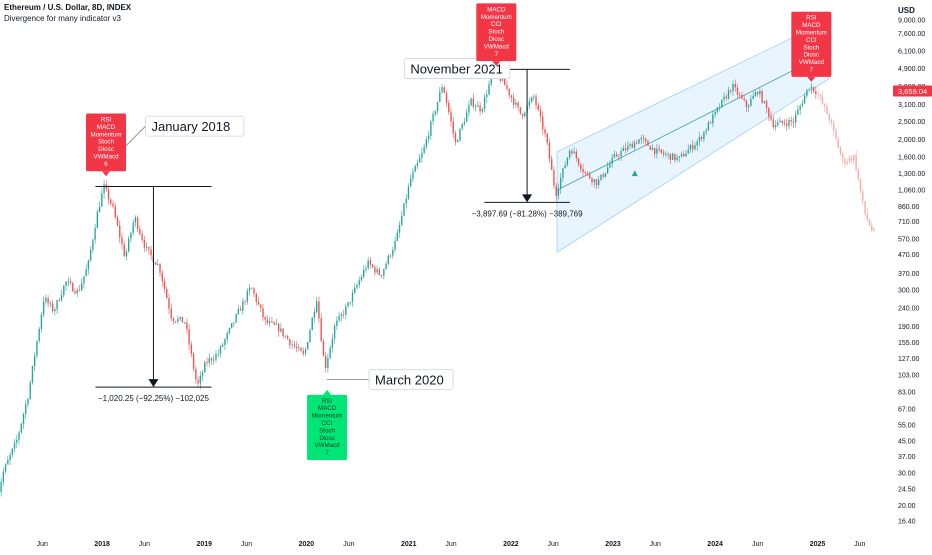 Image resolution: width=932 pixels, height=555 pixels. I want to click on price-axis-currency: USD, so click(906, 10).